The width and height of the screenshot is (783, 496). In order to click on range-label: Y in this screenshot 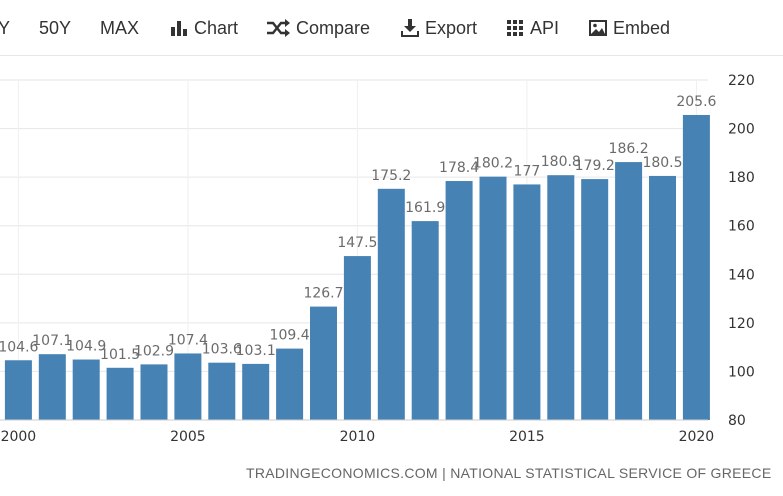, I will do `click(5, 28)`.